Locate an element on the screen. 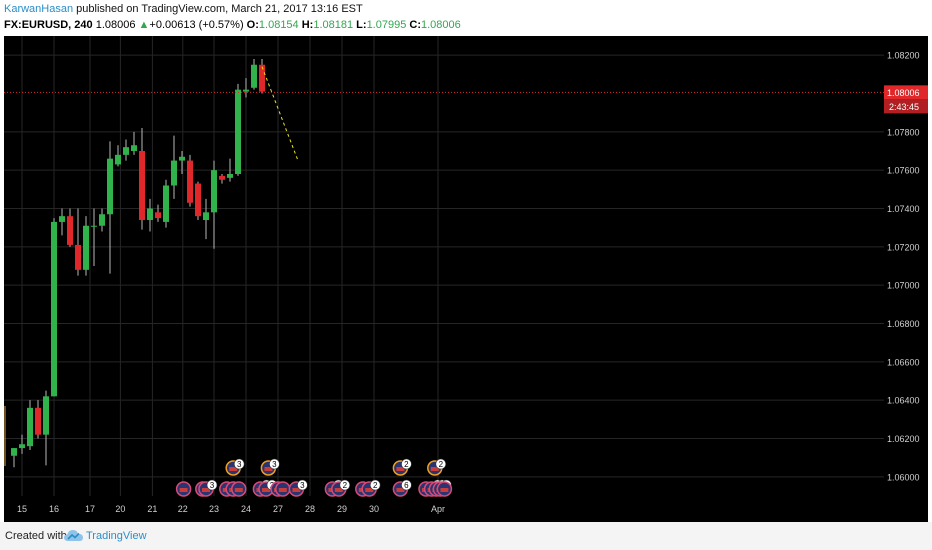 This screenshot has width=932, height=550. close-label: C: is located at coordinates (415, 25).